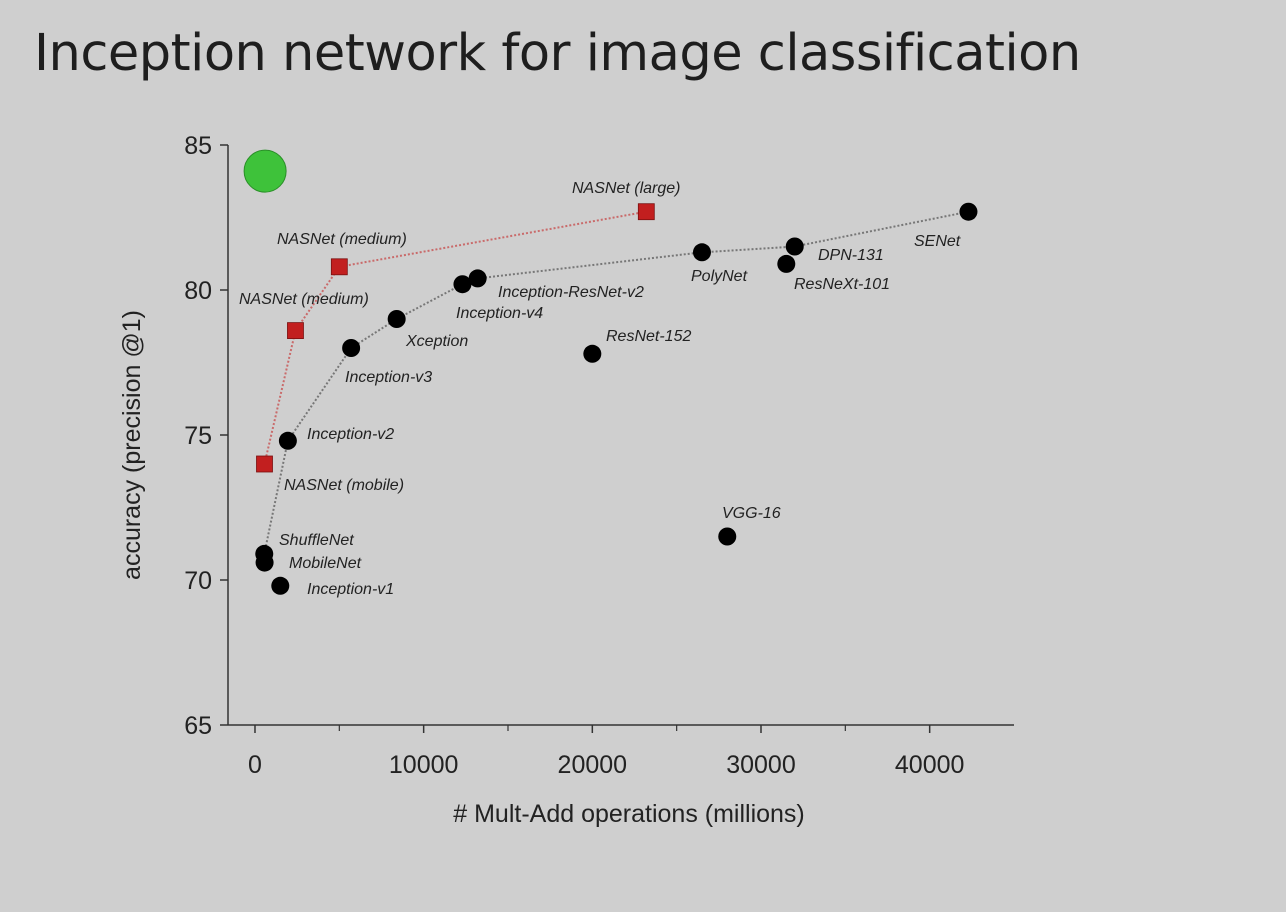  I want to click on x-tick-label: 10000, so click(424, 765).